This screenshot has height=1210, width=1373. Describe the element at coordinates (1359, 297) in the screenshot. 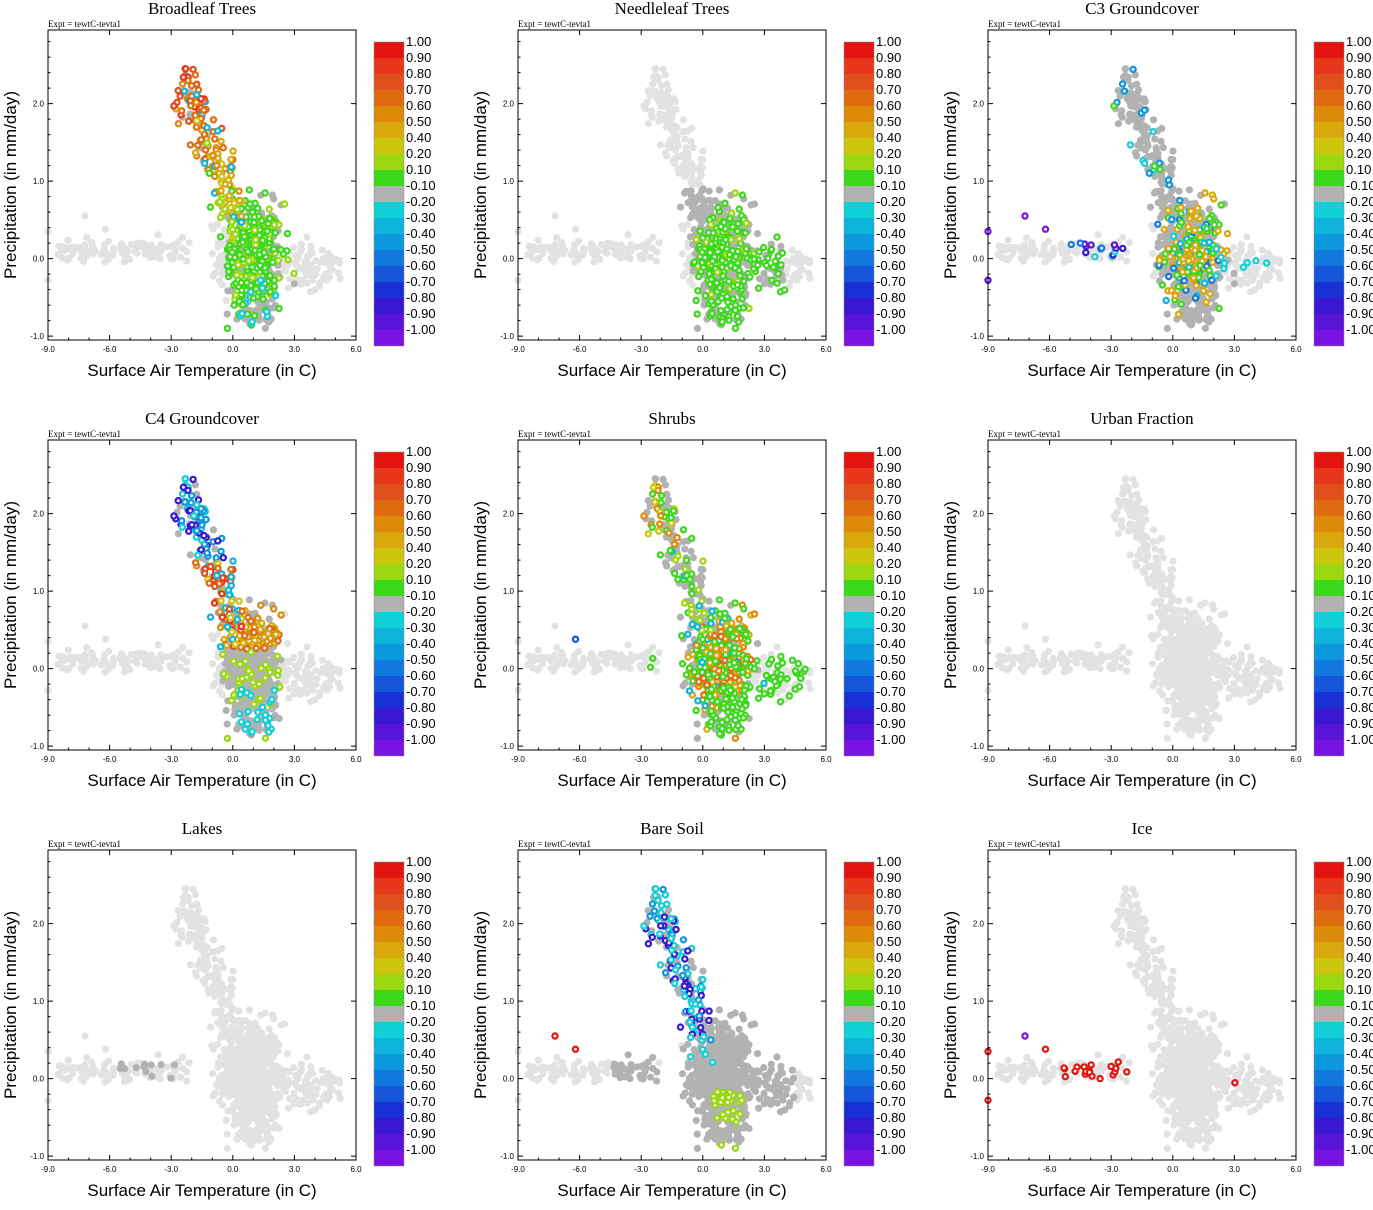

I see `colorbar-label: -0.80` at that location.